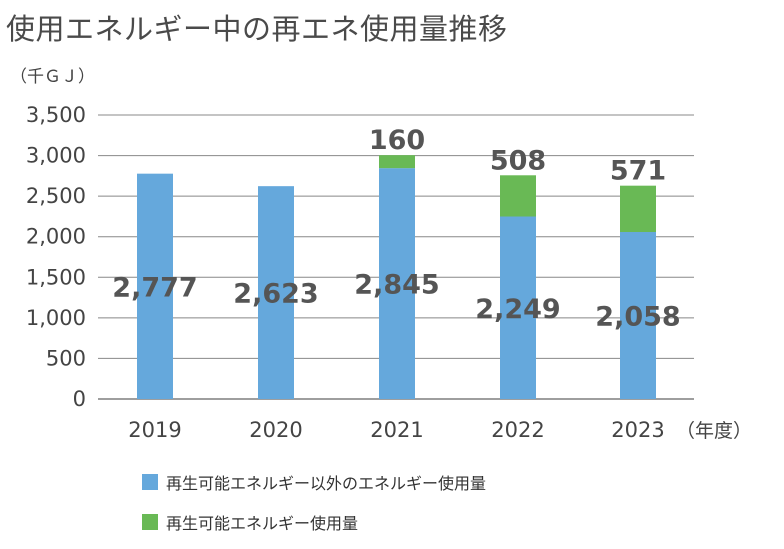  I want to click on y-tick-label: 1,500, so click(56, 277).